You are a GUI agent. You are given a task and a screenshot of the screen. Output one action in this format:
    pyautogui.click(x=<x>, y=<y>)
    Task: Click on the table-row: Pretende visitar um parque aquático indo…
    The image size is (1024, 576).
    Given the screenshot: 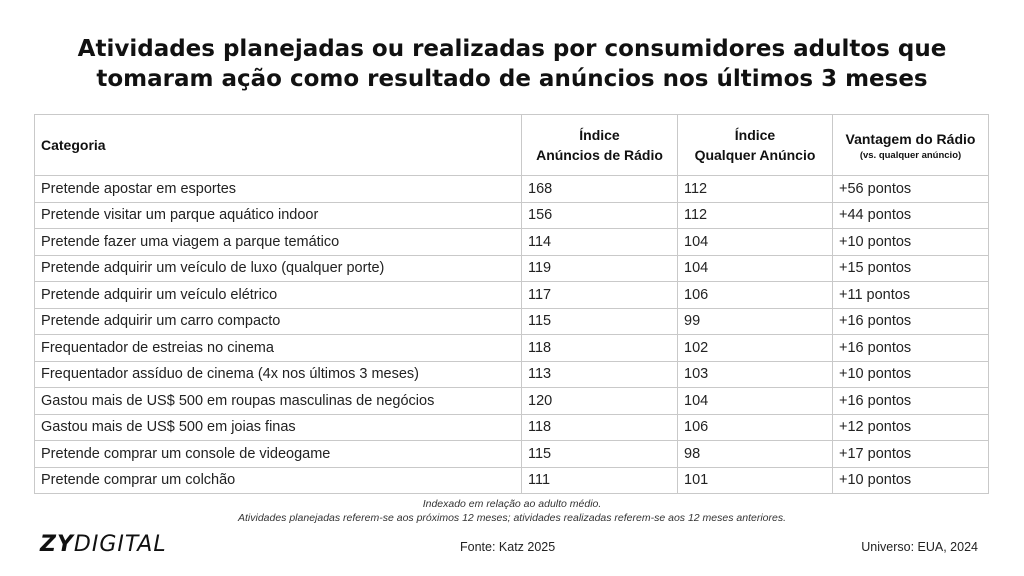 What is the action you would take?
    pyautogui.click(x=511, y=215)
    